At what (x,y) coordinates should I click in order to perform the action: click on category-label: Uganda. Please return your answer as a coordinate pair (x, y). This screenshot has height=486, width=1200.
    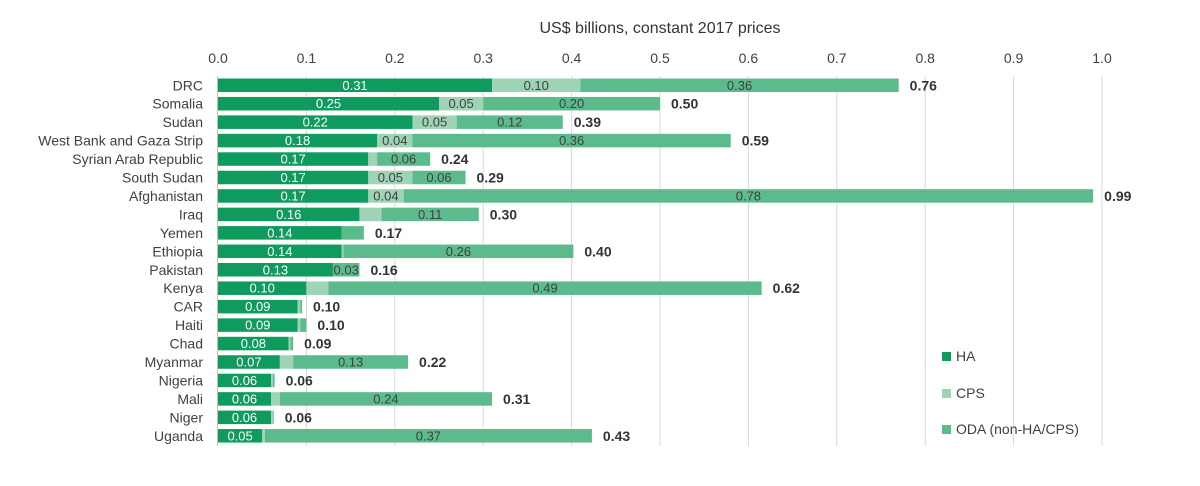
    Looking at the image, I should click on (178, 436).